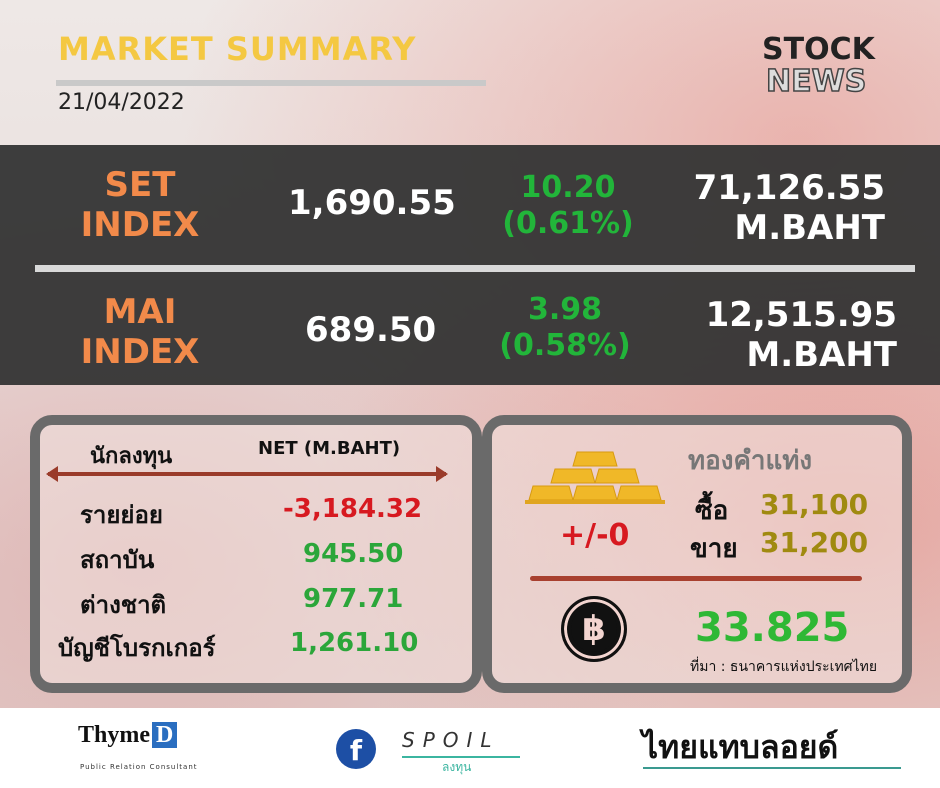 This screenshot has width=940, height=788. Describe the element at coordinates (137, 648) in the screenshot. I see `investor-label-broker: บัญชีโบรกเกอร์` at that location.